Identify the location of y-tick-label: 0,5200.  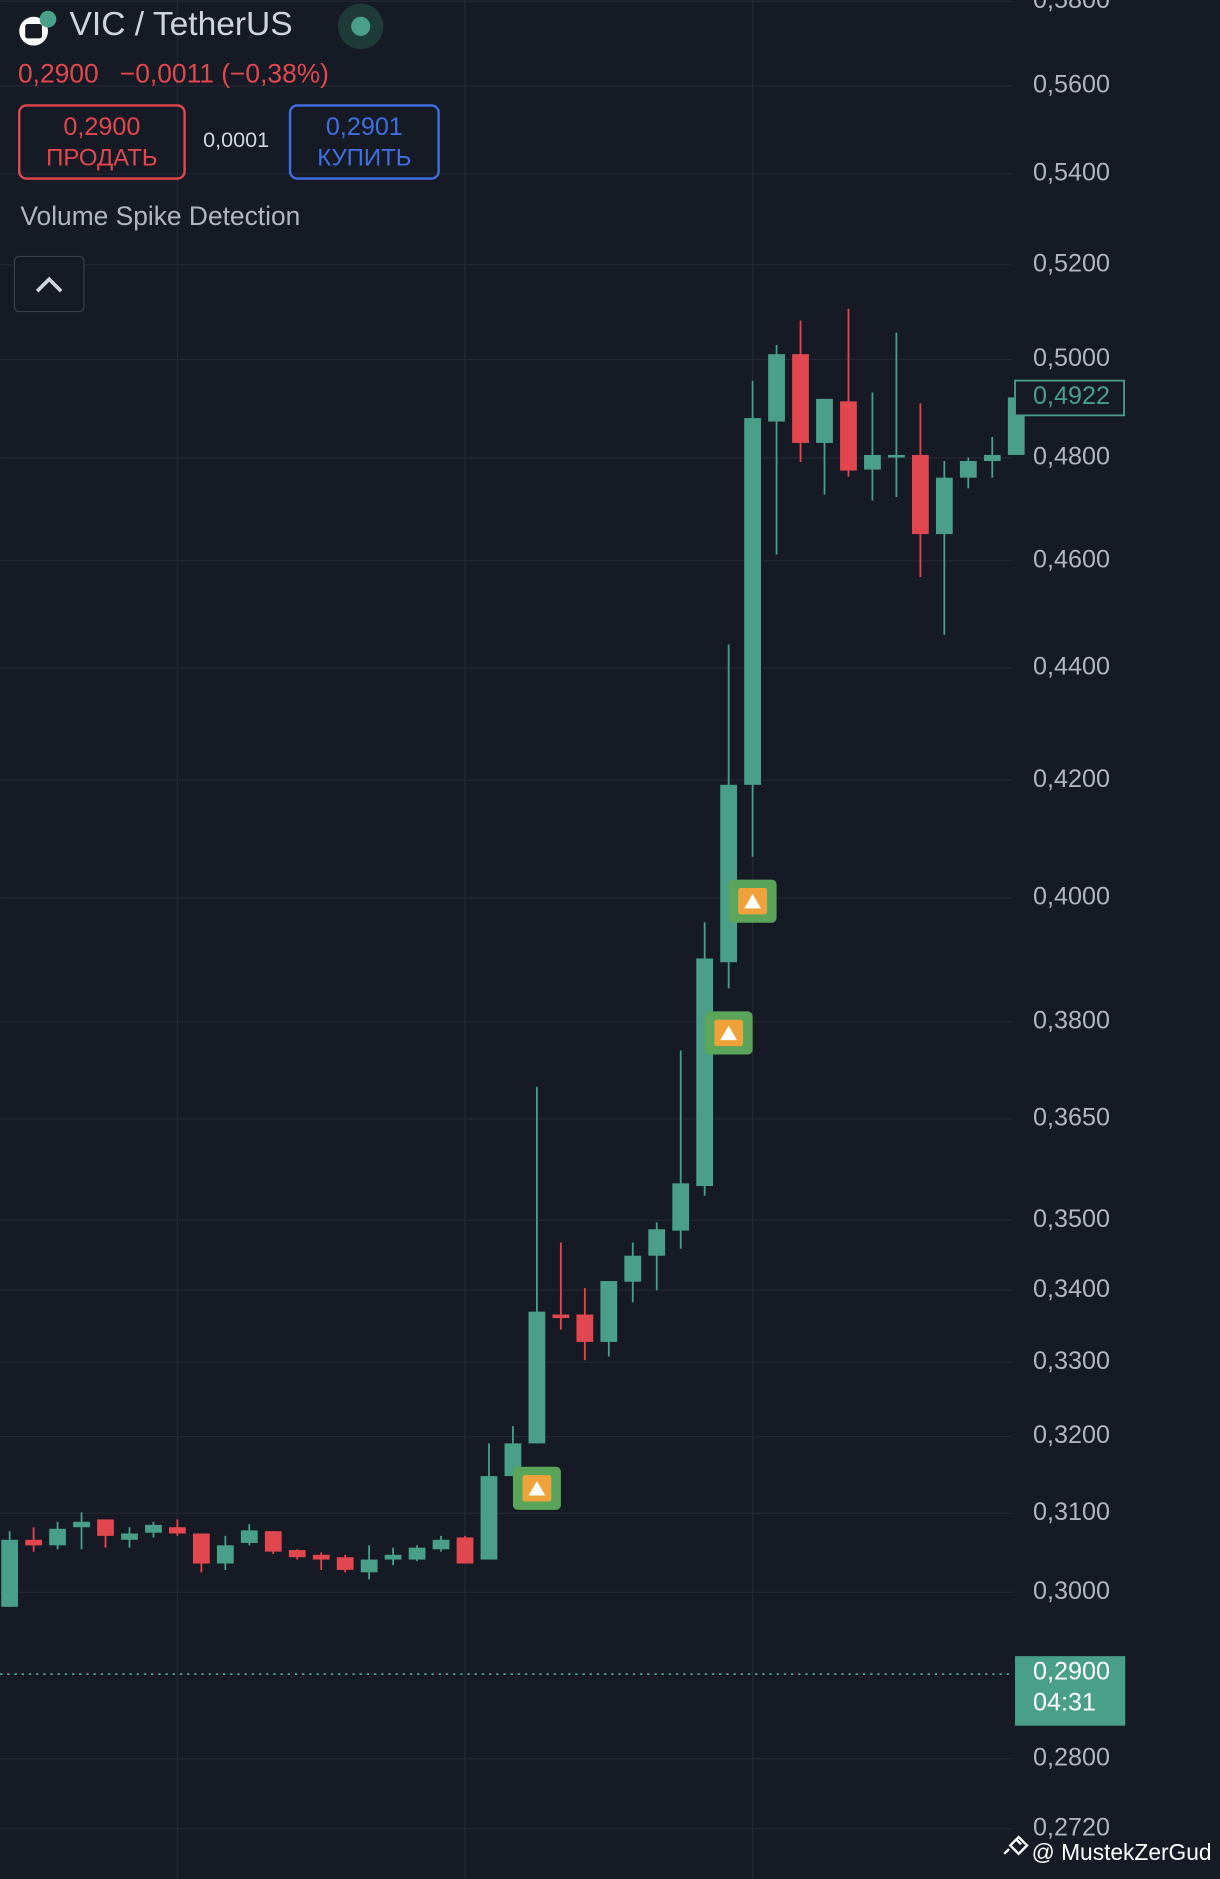
(1071, 263).